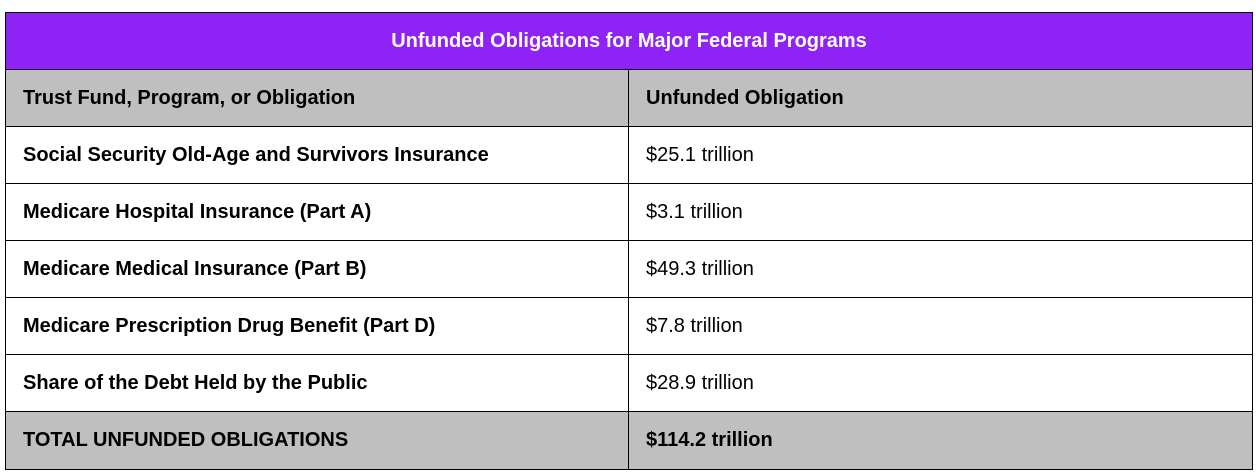 The height and width of the screenshot is (472, 1256). I want to click on row-value: $7.8 trillion, so click(940, 326).